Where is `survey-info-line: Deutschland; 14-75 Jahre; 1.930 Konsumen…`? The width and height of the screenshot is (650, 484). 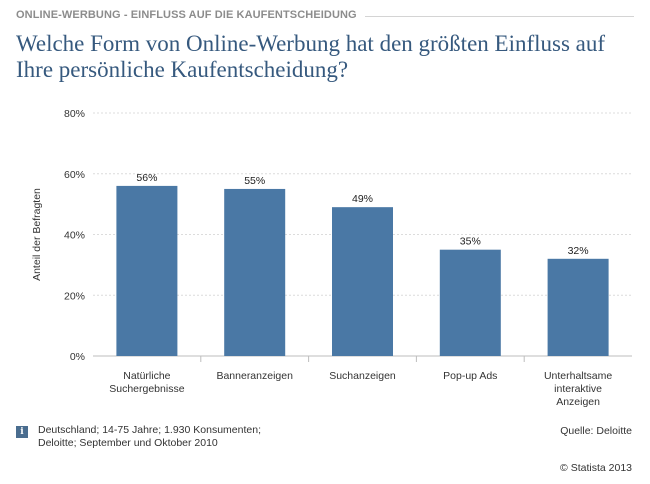
survey-info-line: Deutschland; 14-75 Jahre; 1.930 Konsumen… is located at coordinates (149, 430).